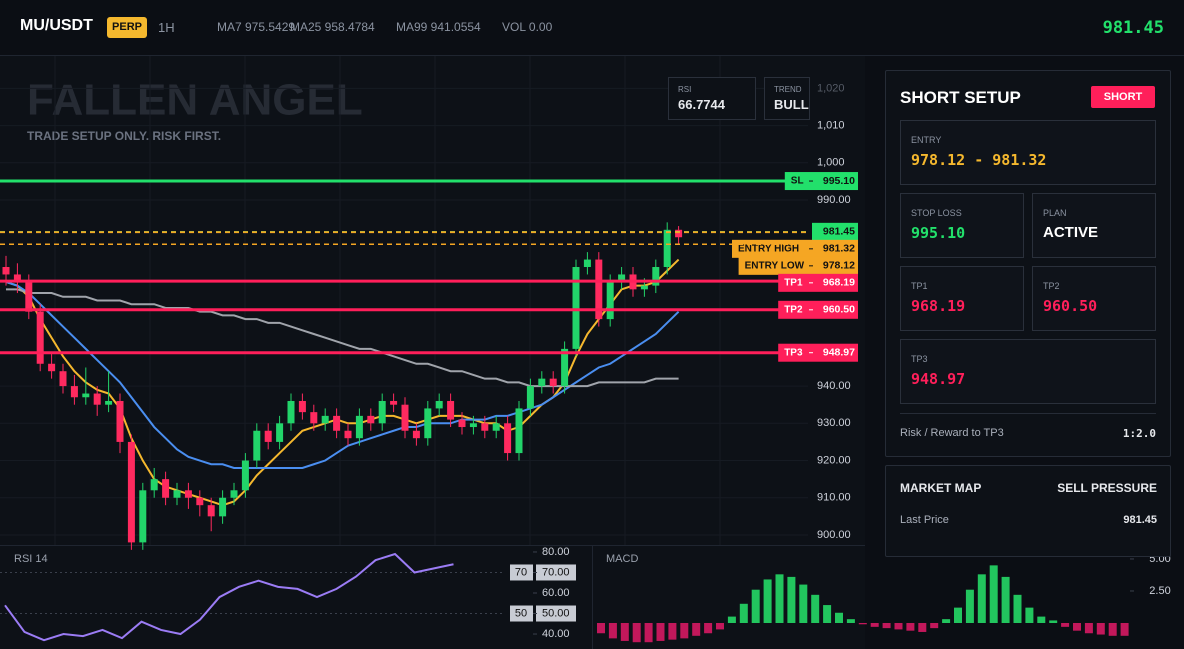  Describe the element at coordinates (256, 27) in the screenshot. I see `ma7: MA7 975.5429` at that location.